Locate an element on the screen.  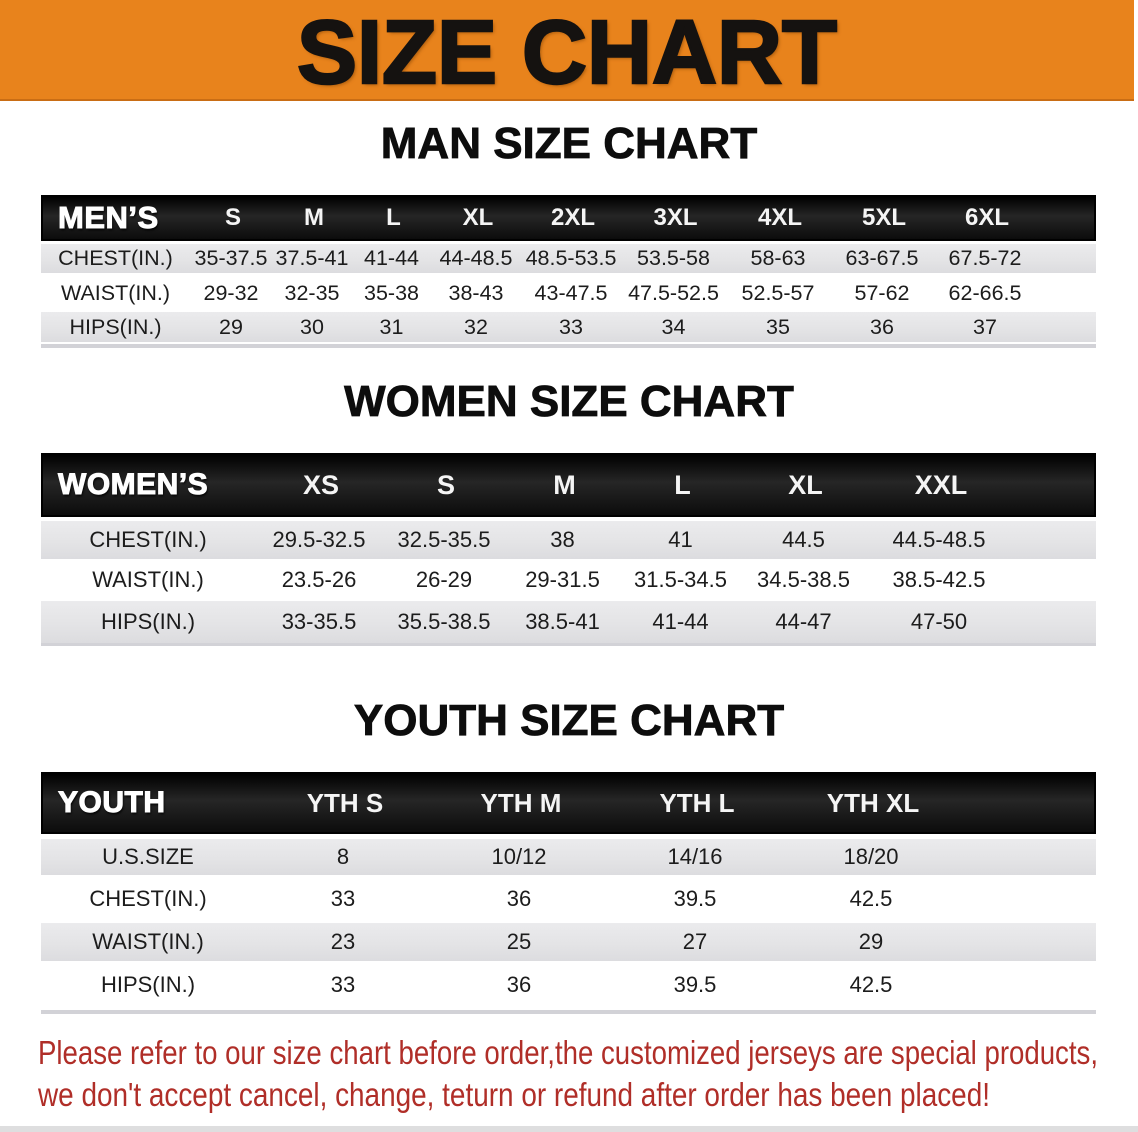
table-cell: 48.5-53.5 is located at coordinates (571, 258).